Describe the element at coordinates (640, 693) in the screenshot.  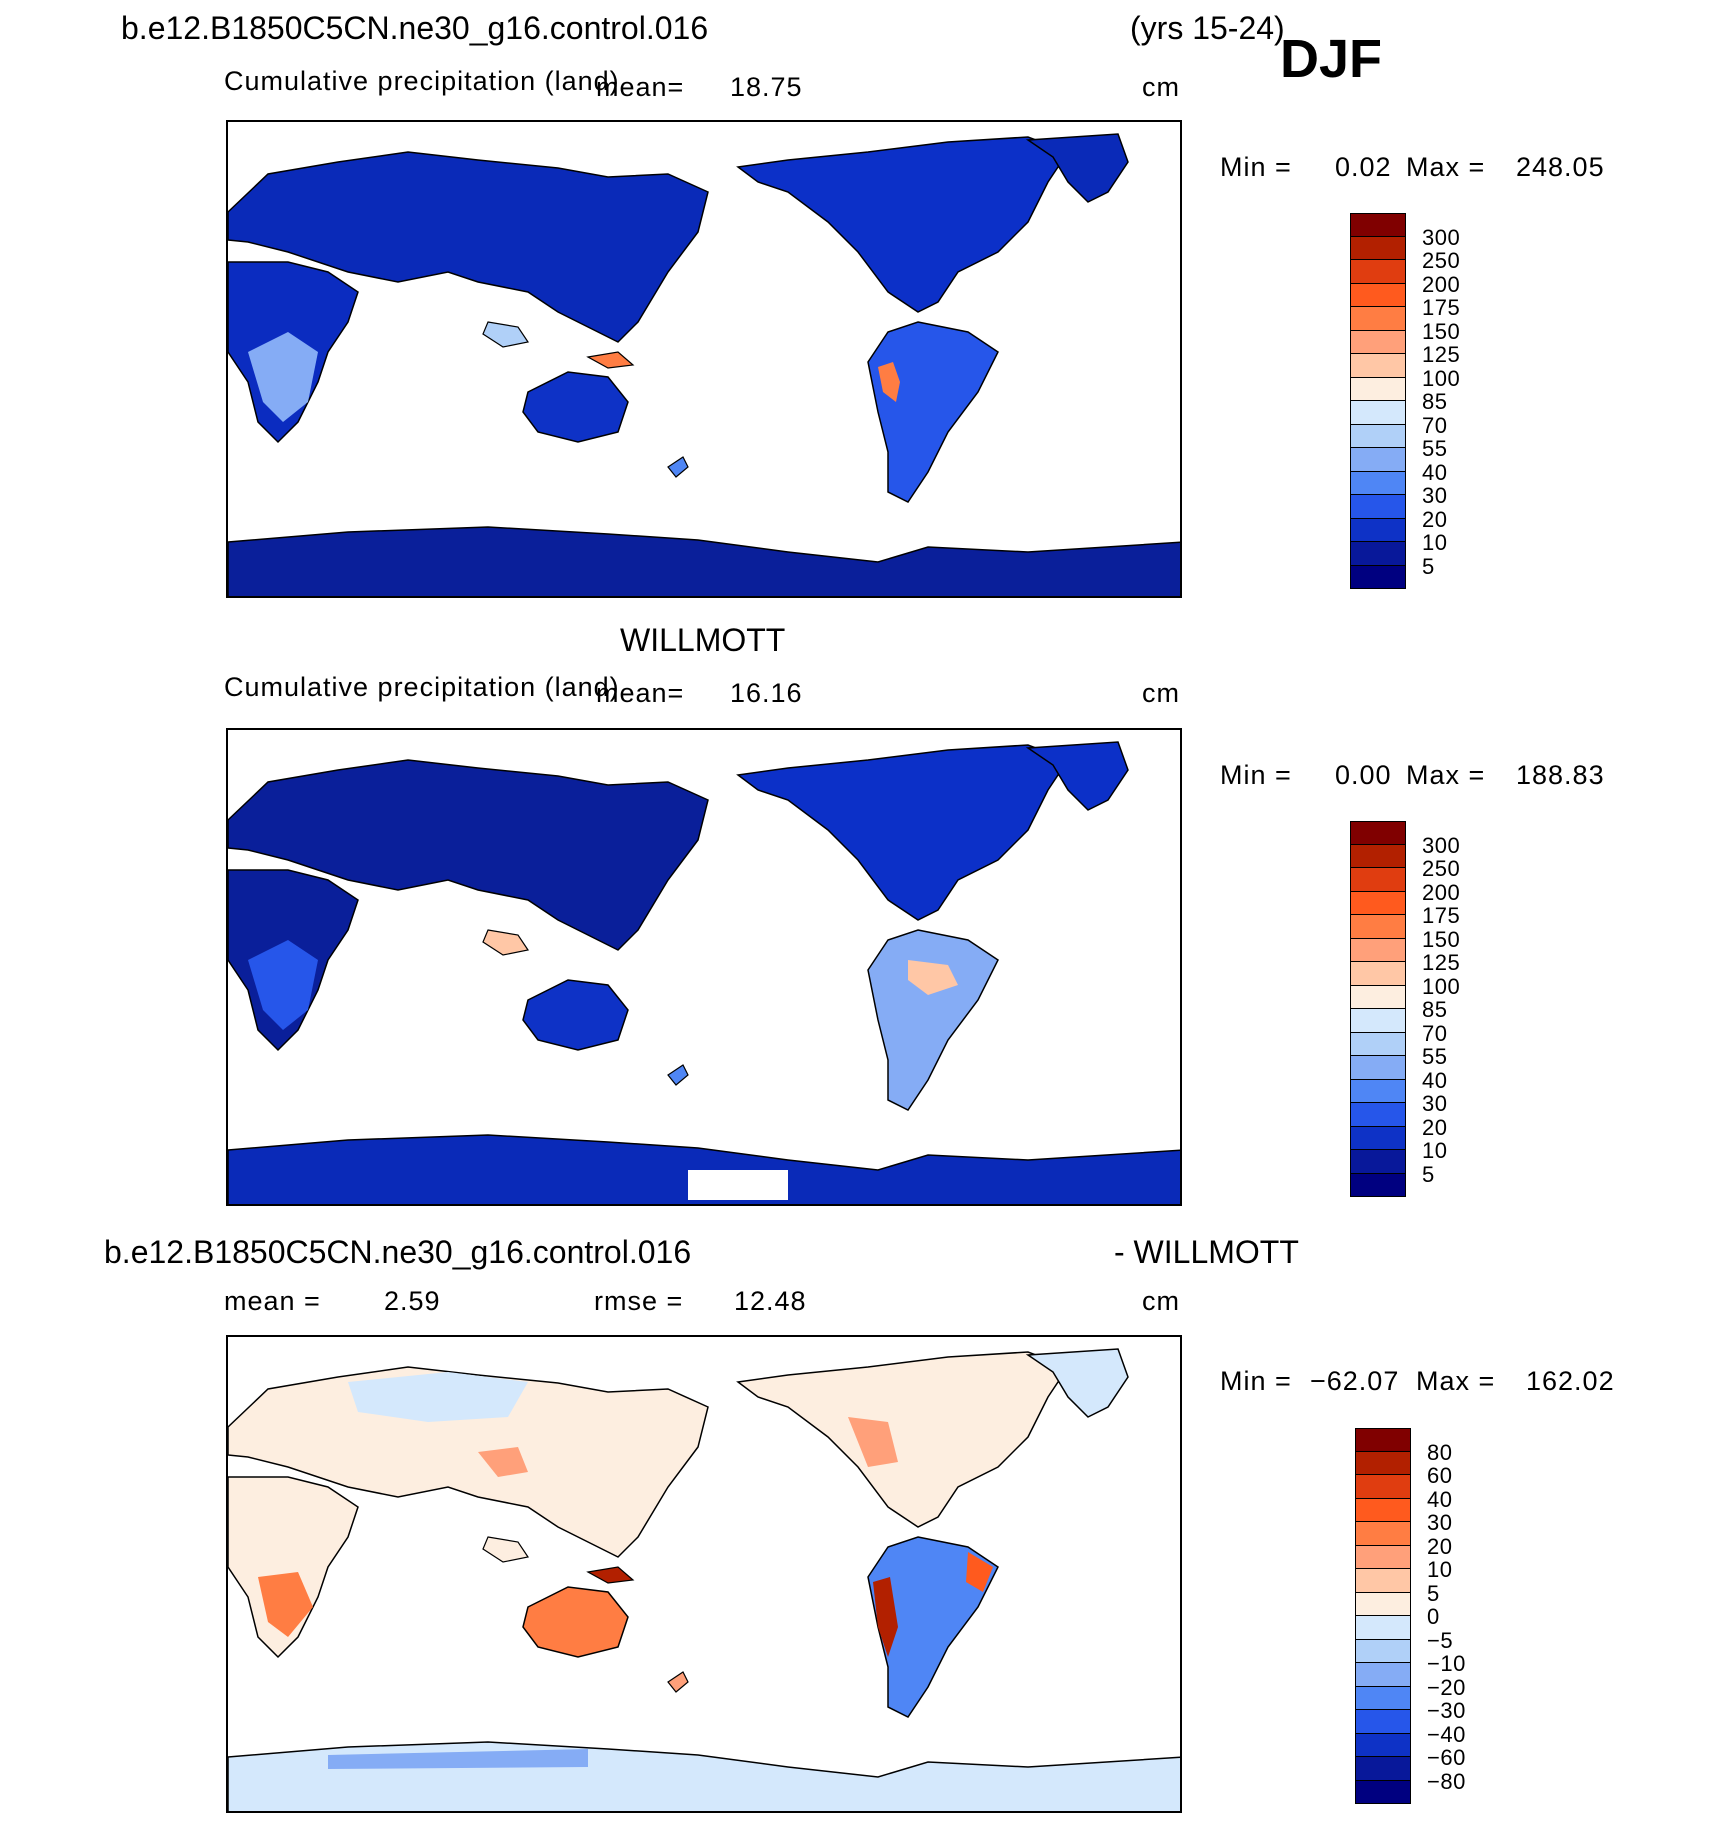
I see `panel2-mean-label: mean=` at that location.